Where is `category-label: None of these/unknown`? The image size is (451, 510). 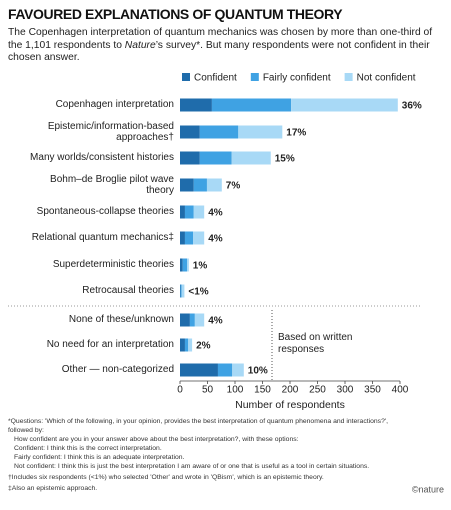
category-label: None of these/unknown is located at coordinates (121, 319).